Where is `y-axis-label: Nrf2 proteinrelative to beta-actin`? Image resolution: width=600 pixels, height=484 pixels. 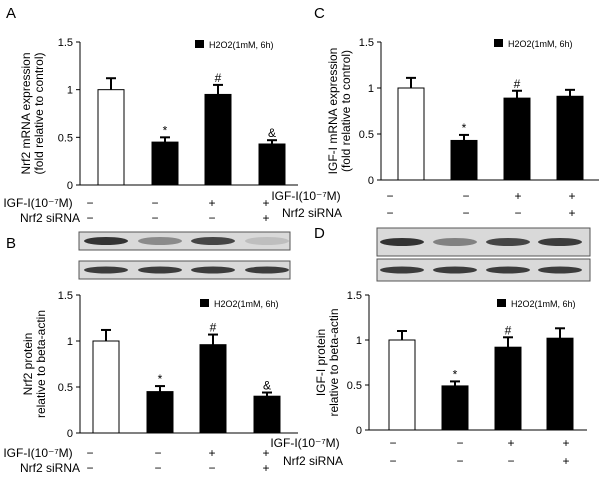
y-axis-label: Nrf2 proteinrelative to beta-actin is located at coordinates (34, 364).